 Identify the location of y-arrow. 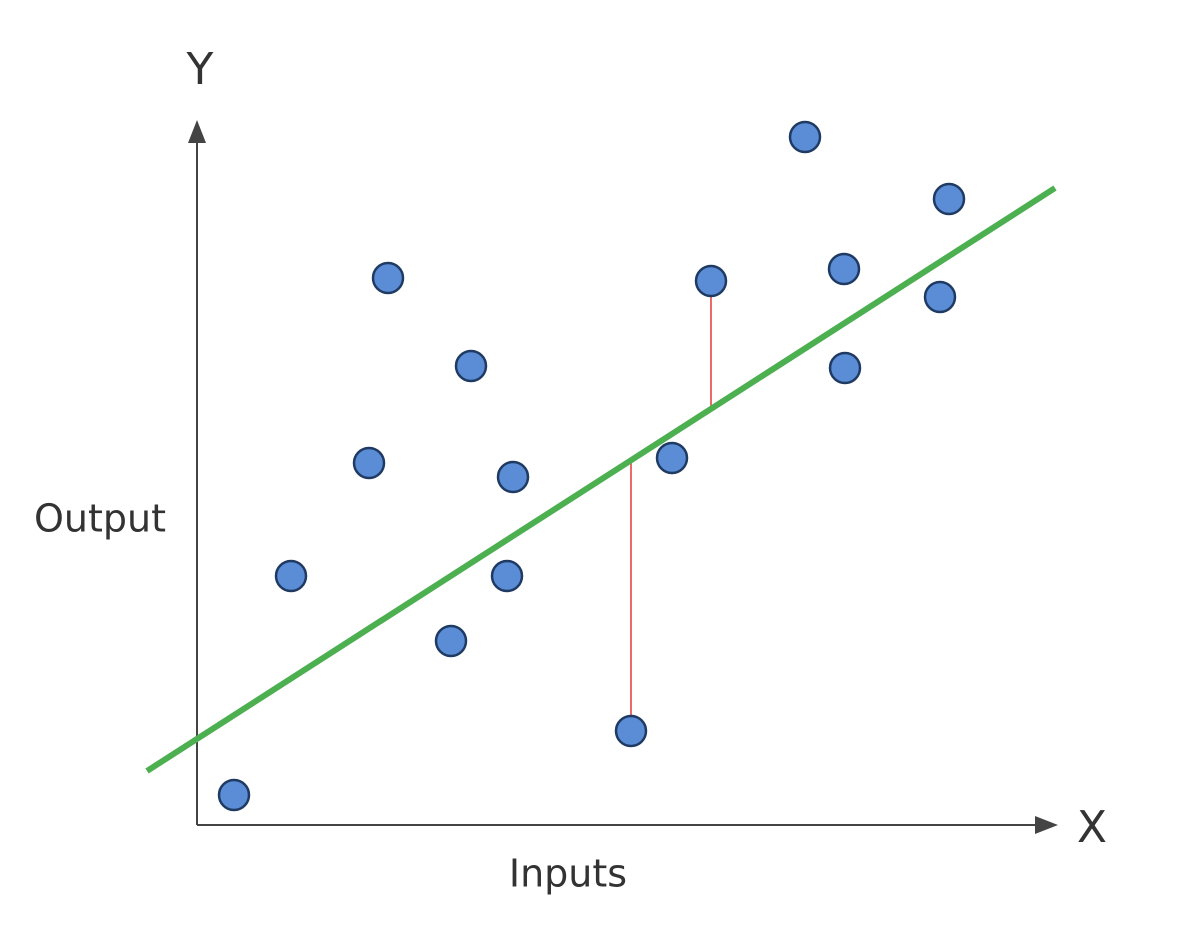
(197, 131).